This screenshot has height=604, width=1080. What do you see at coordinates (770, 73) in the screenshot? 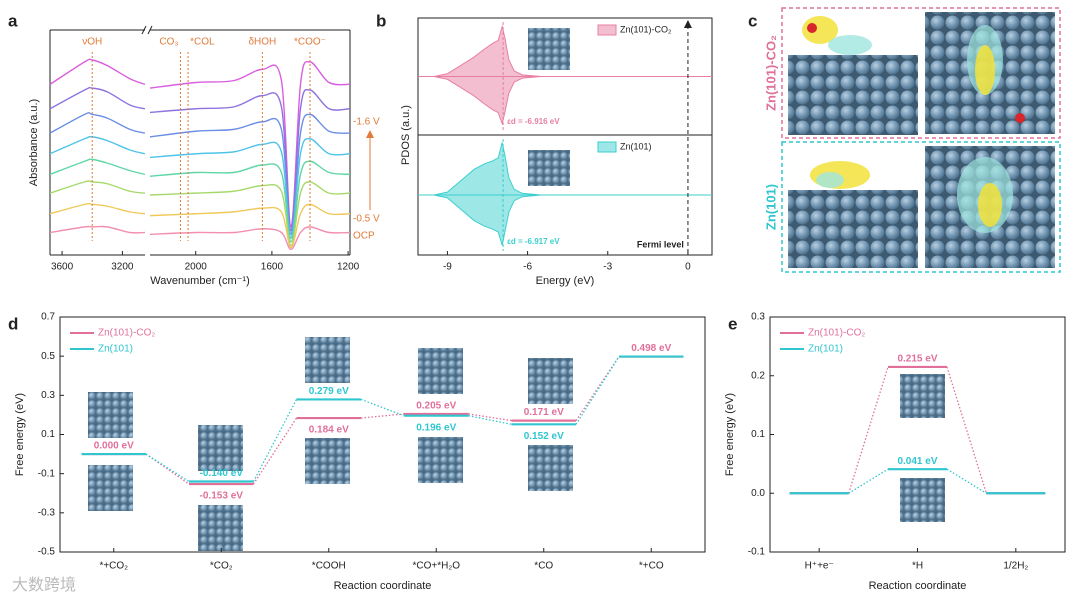
I see `structure-label: Zn(101)-CO₂` at bounding box center [770, 73].